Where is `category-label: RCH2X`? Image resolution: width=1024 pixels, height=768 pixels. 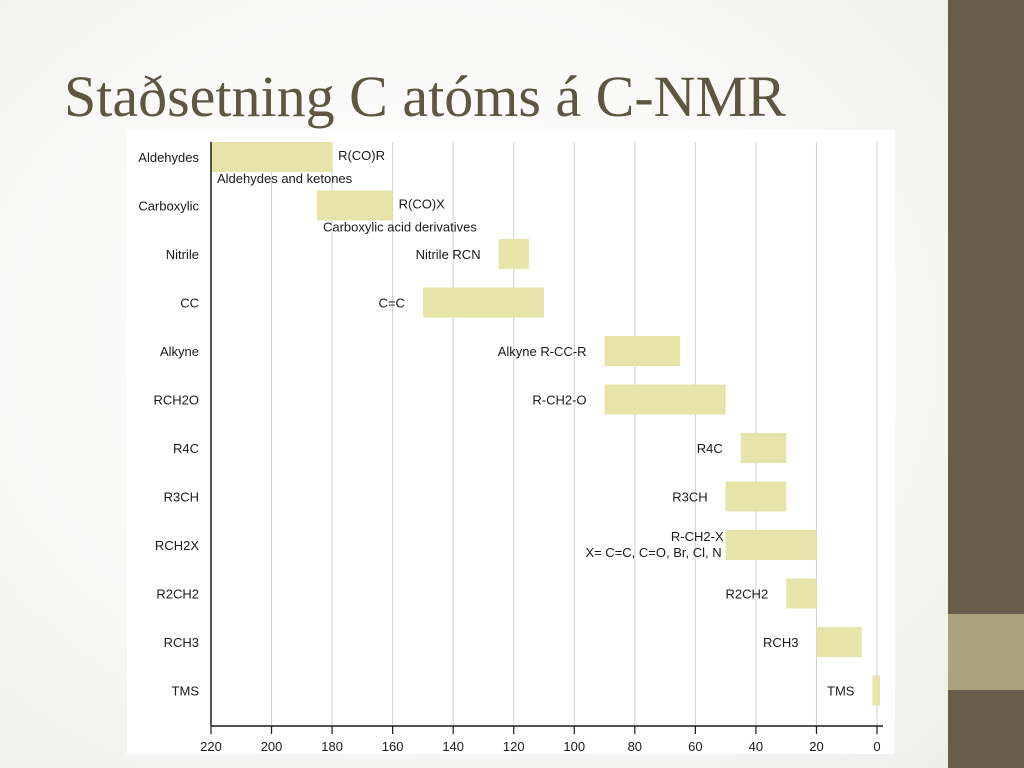
category-label: RCH2X is located at coordinates (177, 545).